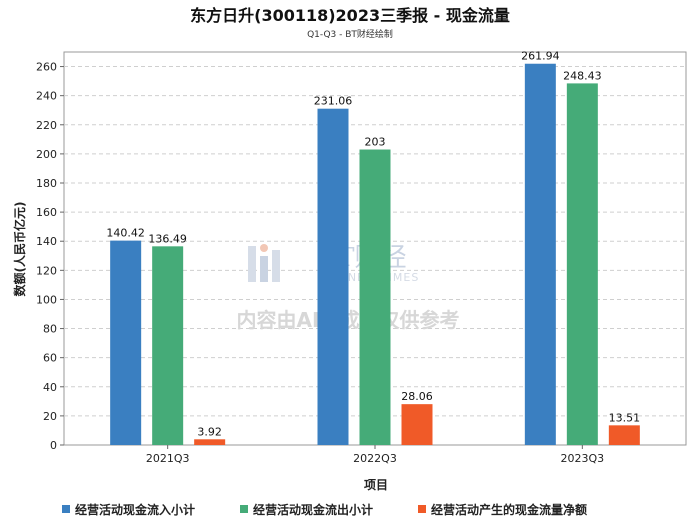 This screenshot has height=524, width=700. What do you see at coordinates (168, 458) in the screenshot?
I see `x-tick-label: 2021Q3` at bounding box center [168, 458].